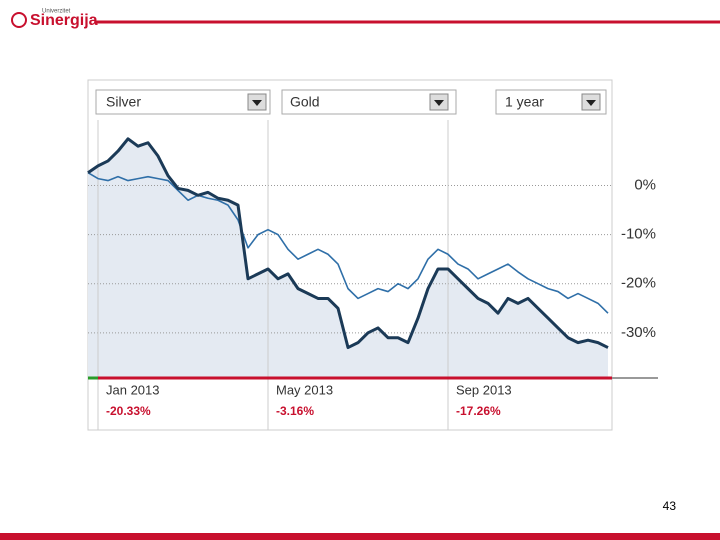 The width and height of the screenshot is (720, 540). Describe the element at coordinates (64, 20) in the screenshot. I see `logo-name: Sinergija` at that location.